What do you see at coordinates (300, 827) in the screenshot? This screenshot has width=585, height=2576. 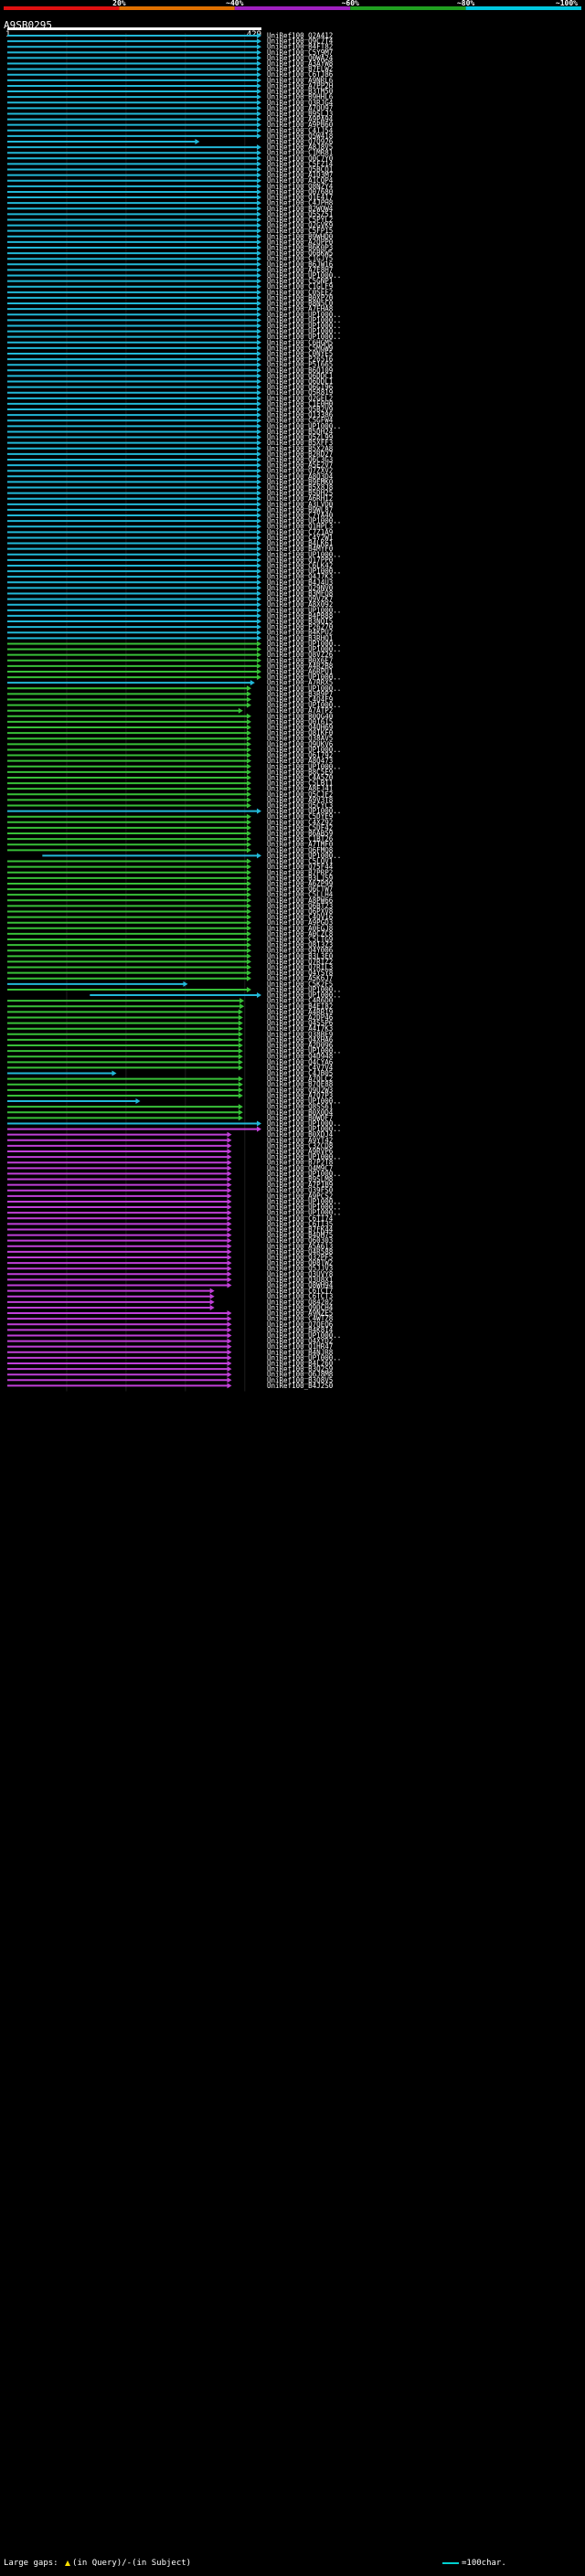 I see `hit-label: UniRef100_C5DF42` at bounding box center [300, 827].